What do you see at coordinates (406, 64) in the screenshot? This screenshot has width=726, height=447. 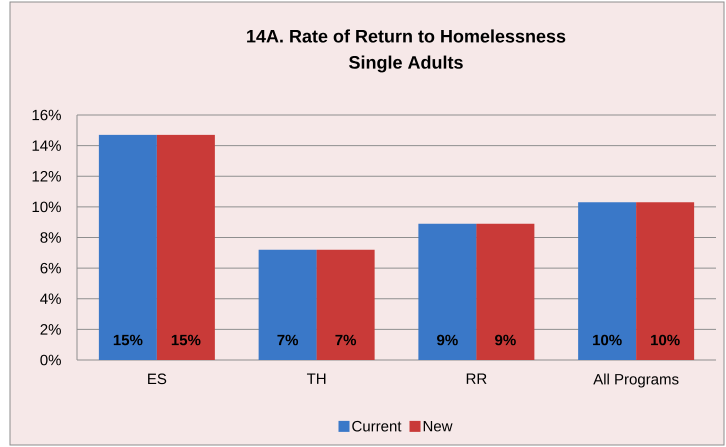 I see `chart-subtitle: Single Adults` at bounding box center [406, 64].